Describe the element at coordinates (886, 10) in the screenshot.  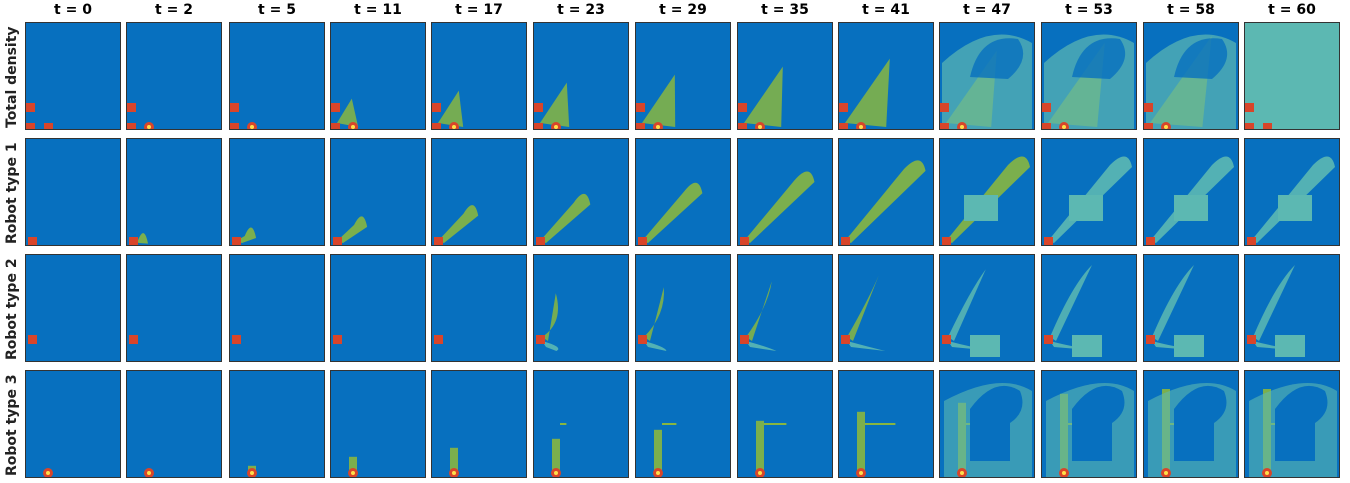
I see `column-title: t = 41` at that location.